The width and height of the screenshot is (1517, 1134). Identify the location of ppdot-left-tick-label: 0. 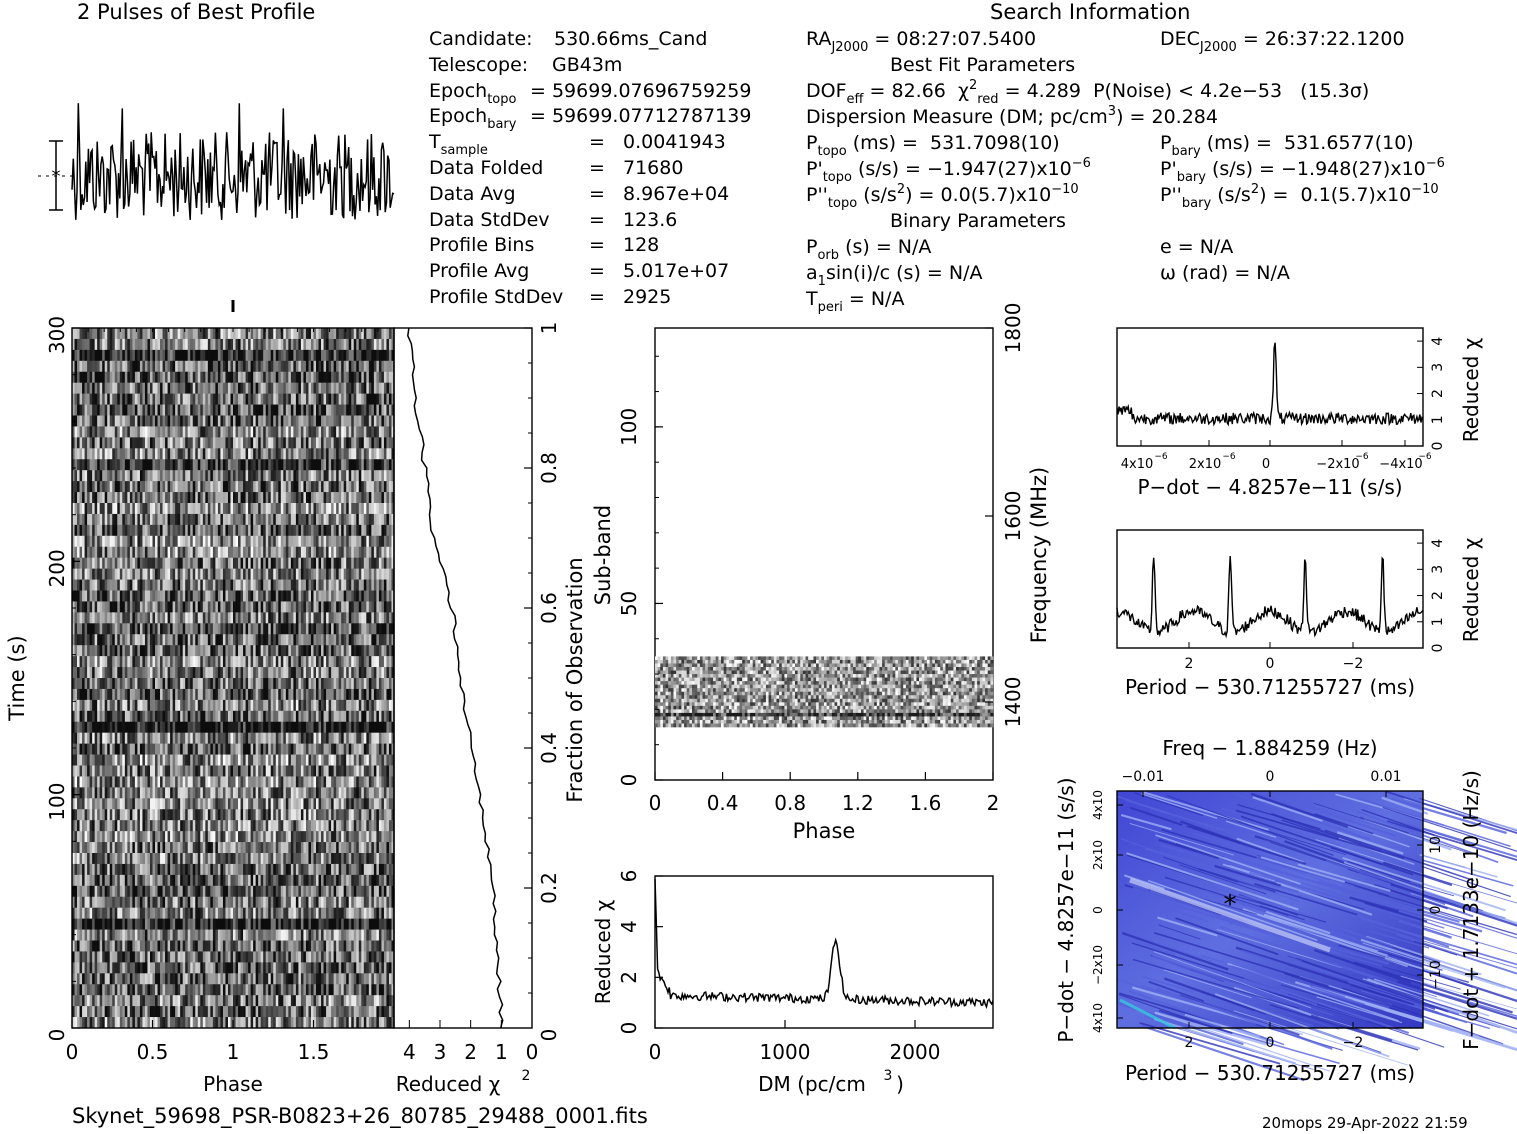
(1098, 910).